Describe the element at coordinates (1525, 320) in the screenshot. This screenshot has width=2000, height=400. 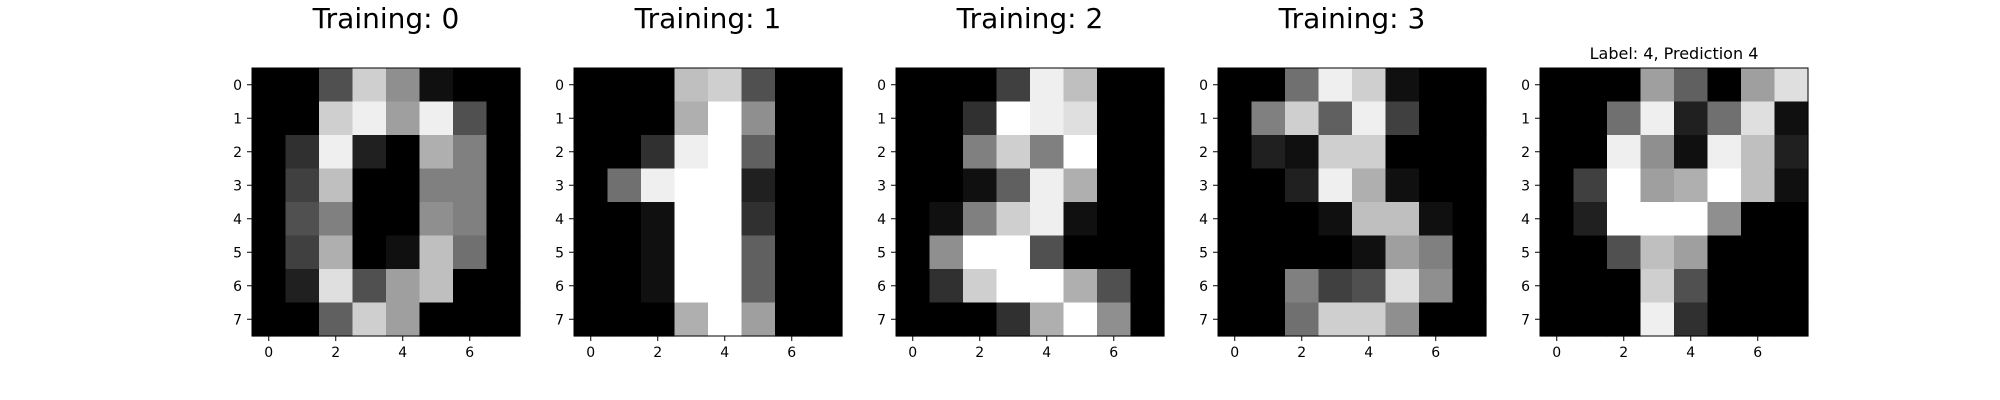
I see `y-tick-label: 7` at that location.